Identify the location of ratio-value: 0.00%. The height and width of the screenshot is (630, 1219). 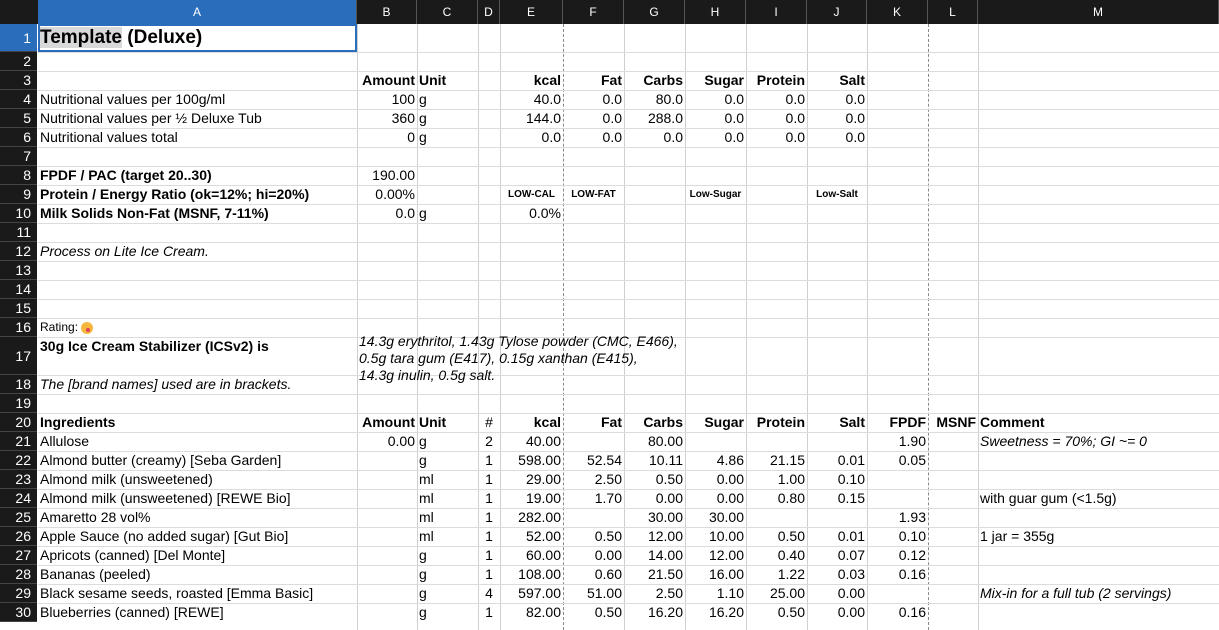
(395, 194).